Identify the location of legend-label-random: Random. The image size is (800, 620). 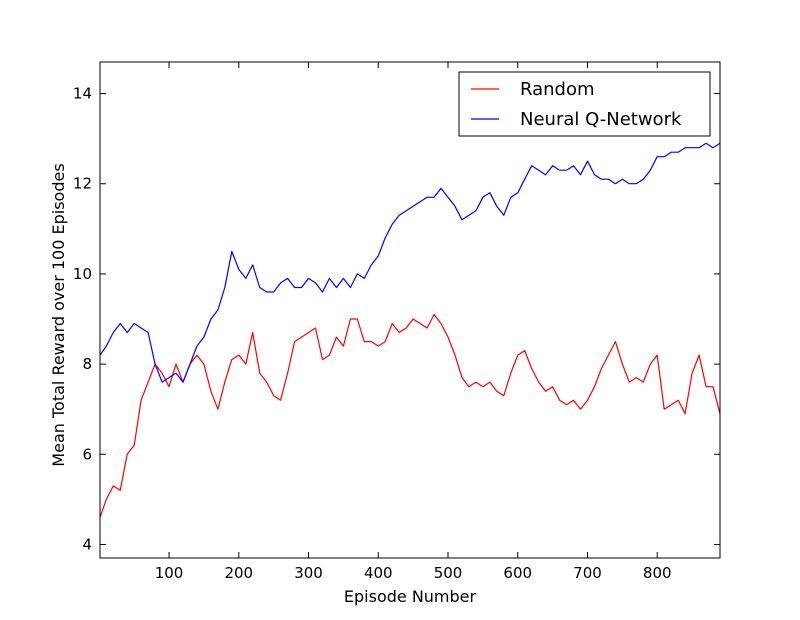
(557, 89).